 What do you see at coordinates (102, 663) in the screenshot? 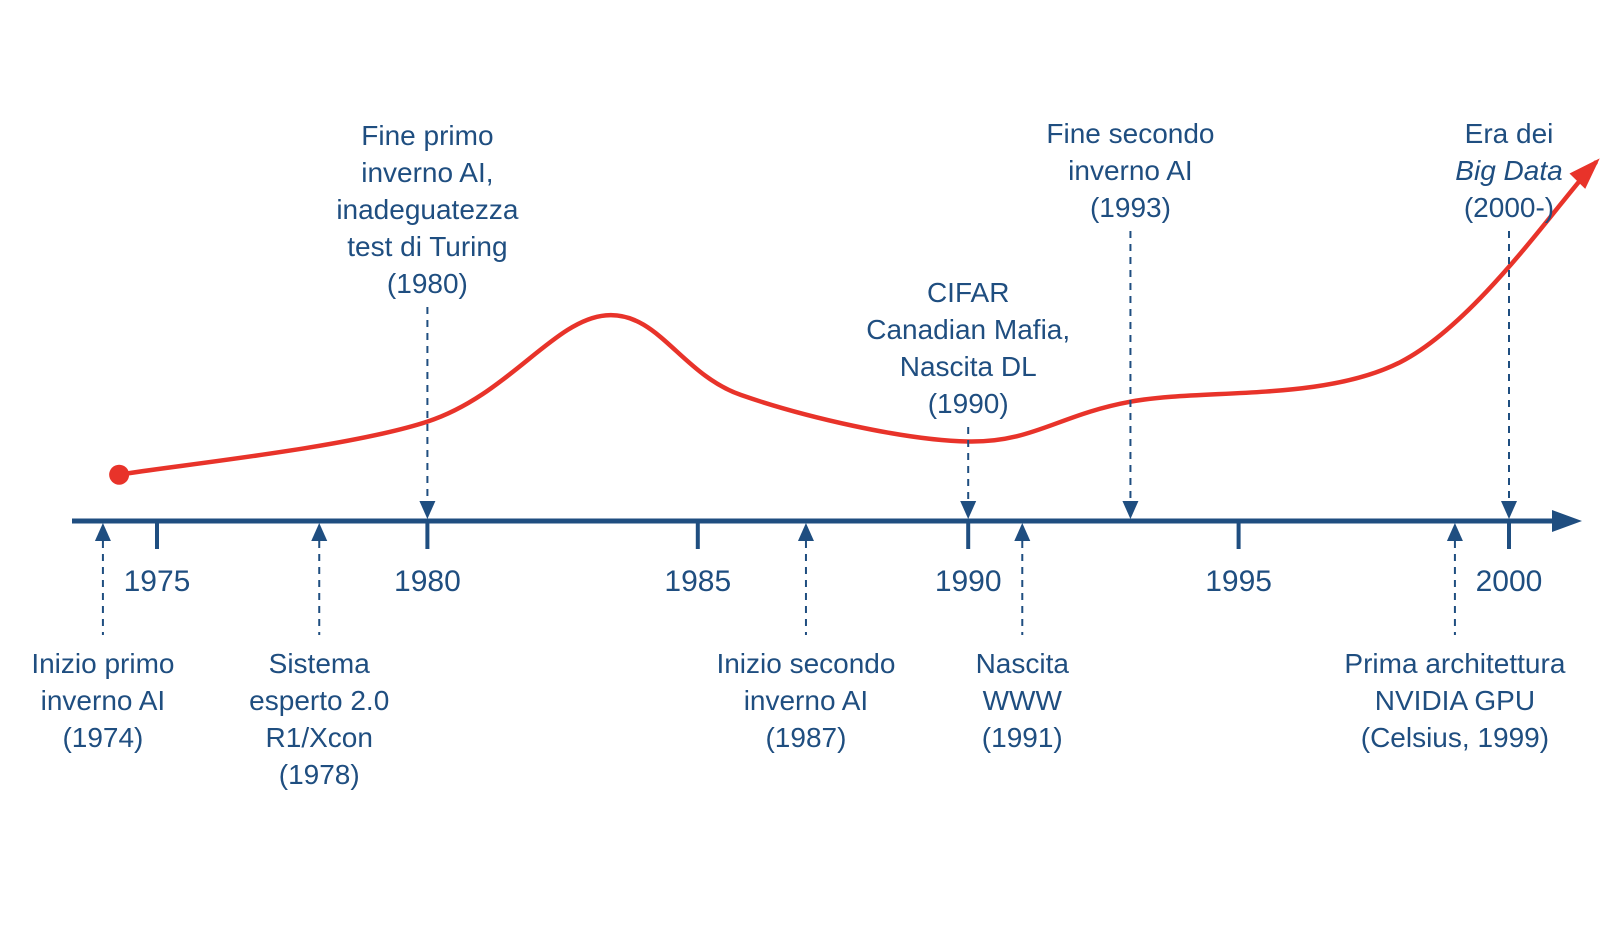
I see `event-label-line: Inizio primo` at bounding box center [102, 663].